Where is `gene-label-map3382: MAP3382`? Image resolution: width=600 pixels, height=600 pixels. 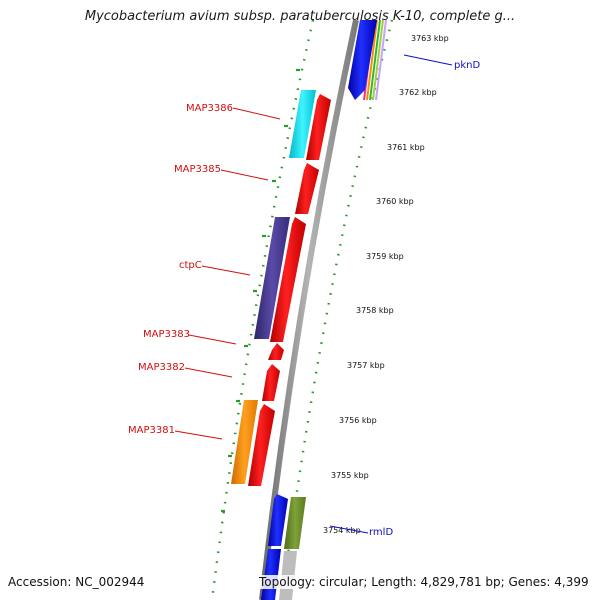
gene-label-map3382: MAP3382 is located at coordinates (161, 367).